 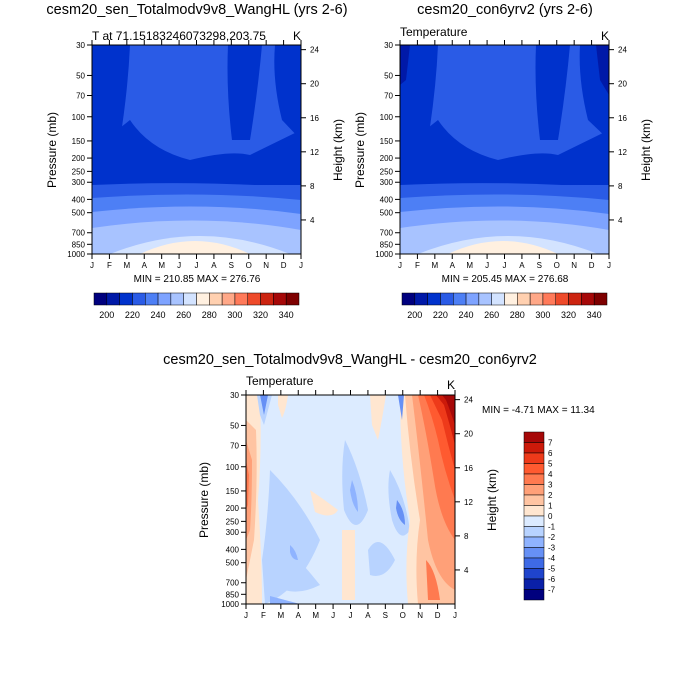 I want to click on y-tick-label: 1000, so click(x=76, y=254).